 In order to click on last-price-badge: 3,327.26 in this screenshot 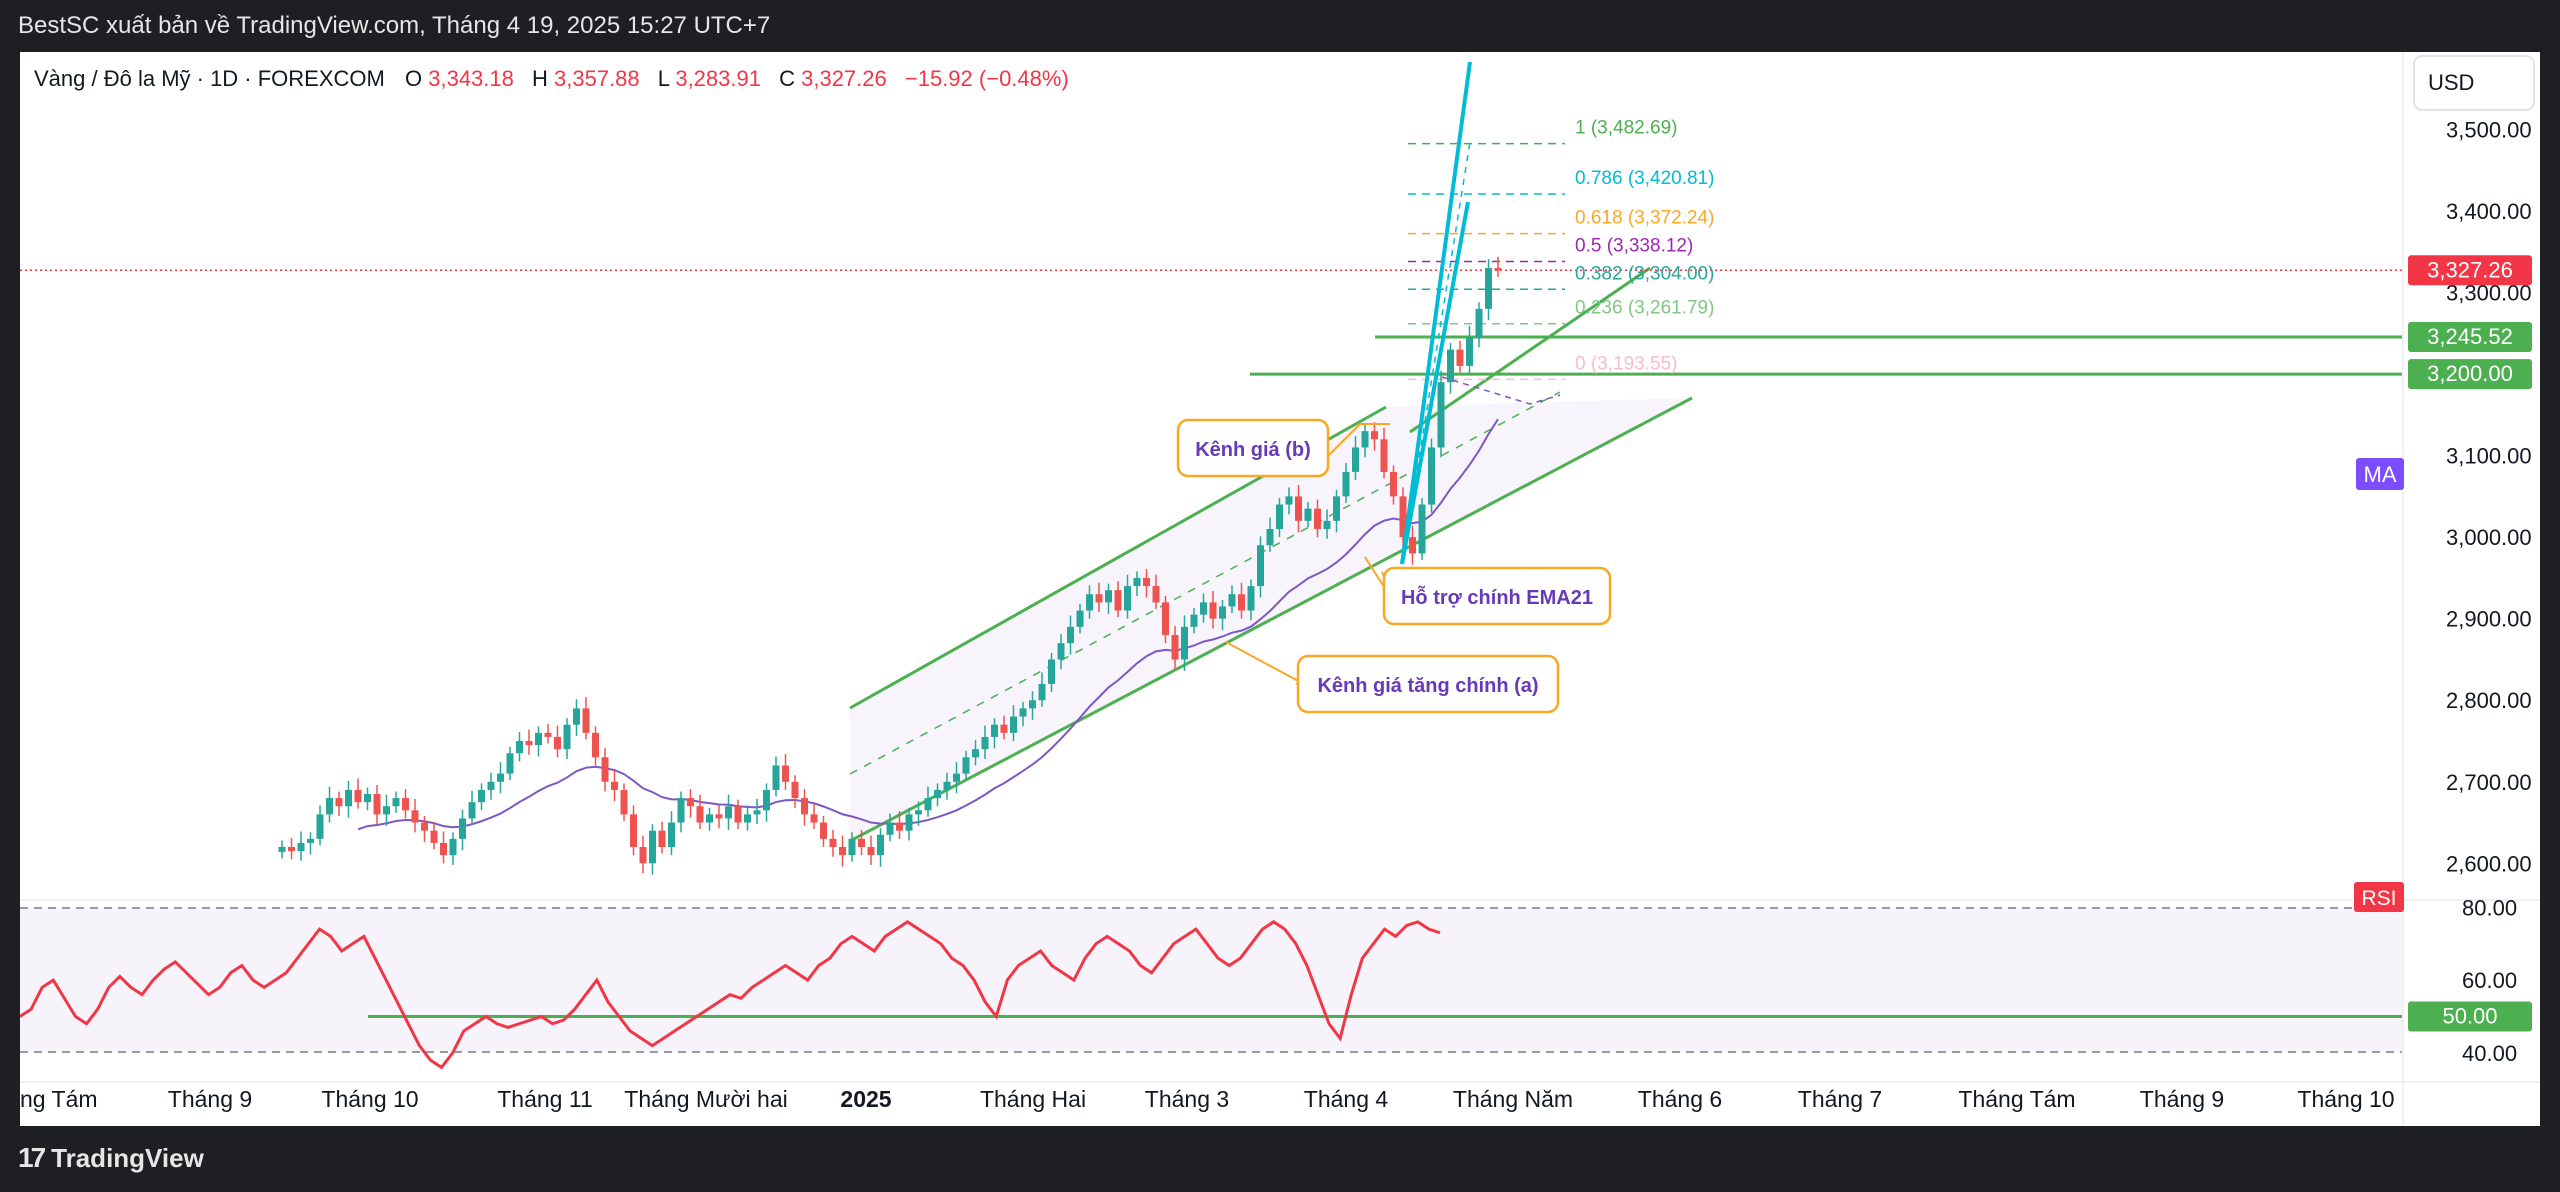, I will do `click(2470, 270)`.